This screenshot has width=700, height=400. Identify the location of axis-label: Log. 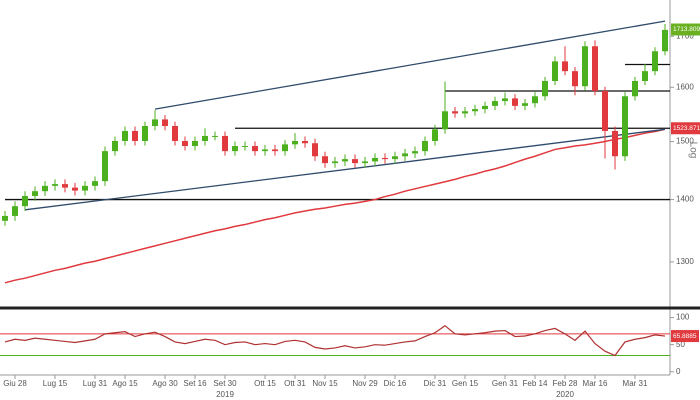
(692, 150).